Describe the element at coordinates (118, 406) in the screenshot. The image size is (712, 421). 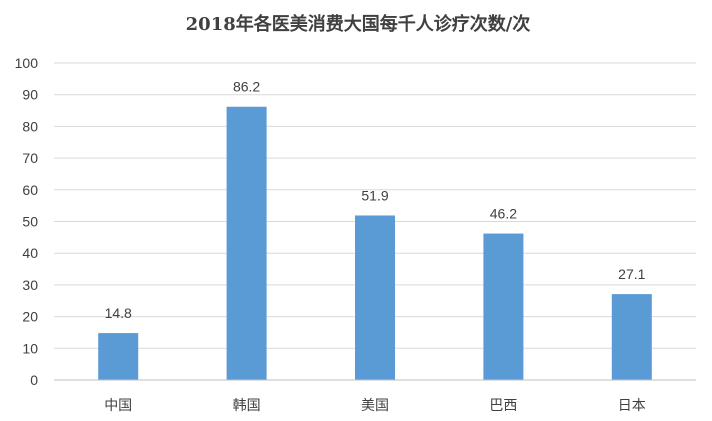
I see `x-tick-label: 中国` at that location.